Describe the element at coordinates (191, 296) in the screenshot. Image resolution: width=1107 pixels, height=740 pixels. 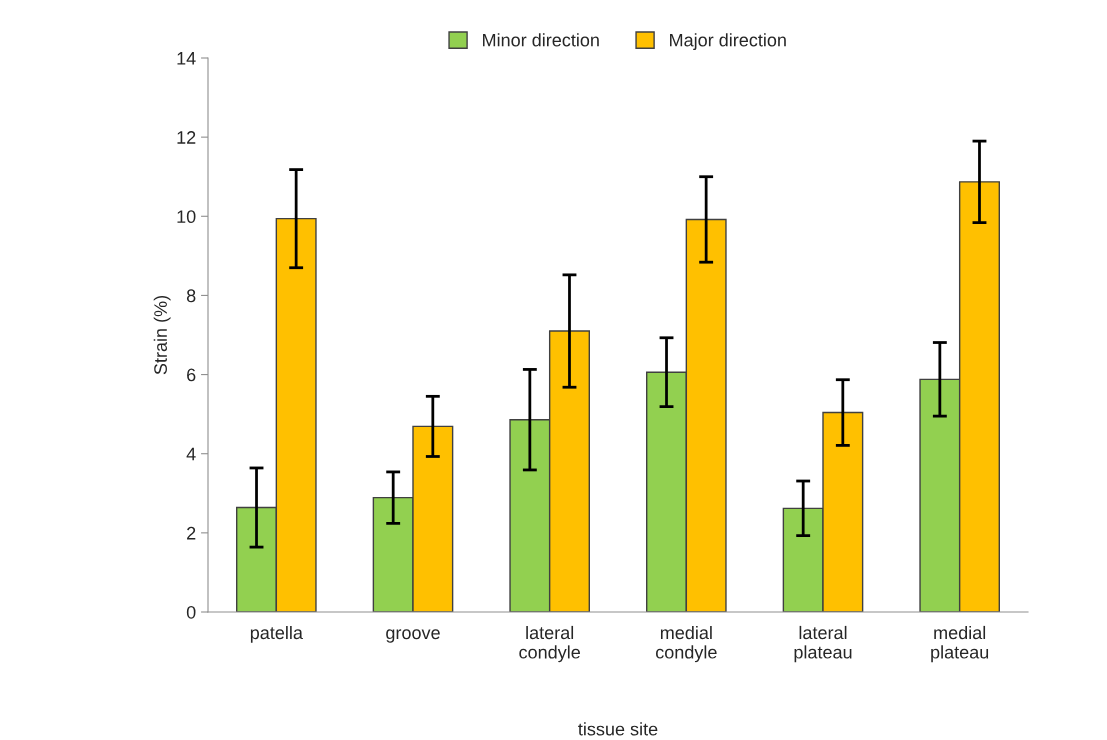
I see `y-tick-label: 8` at that location.